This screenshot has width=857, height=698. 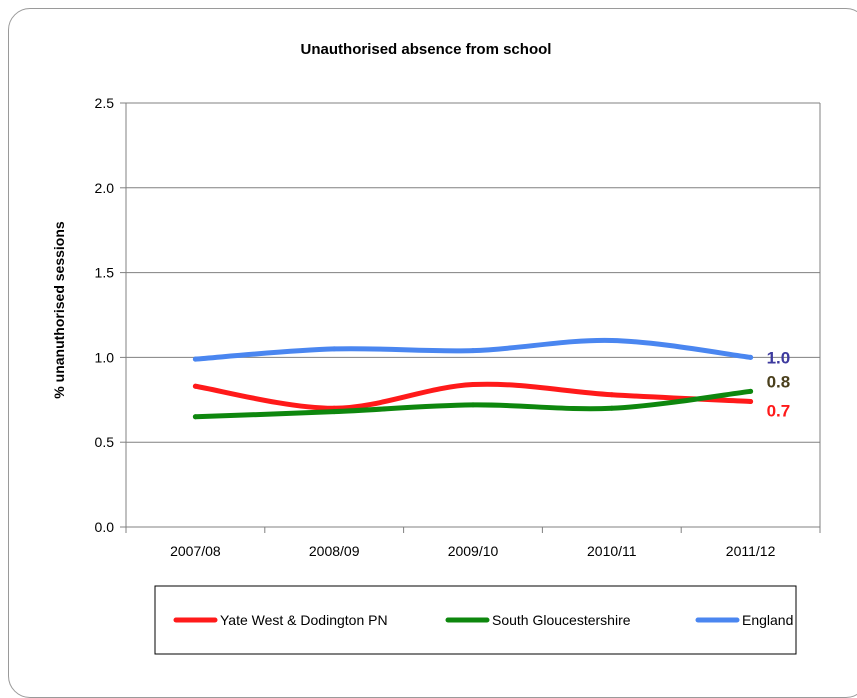 What do you see at coordinates (105, 188) in the screenshot?
I see `y-tick-label: 2.0` at bounding box center [105, 188].